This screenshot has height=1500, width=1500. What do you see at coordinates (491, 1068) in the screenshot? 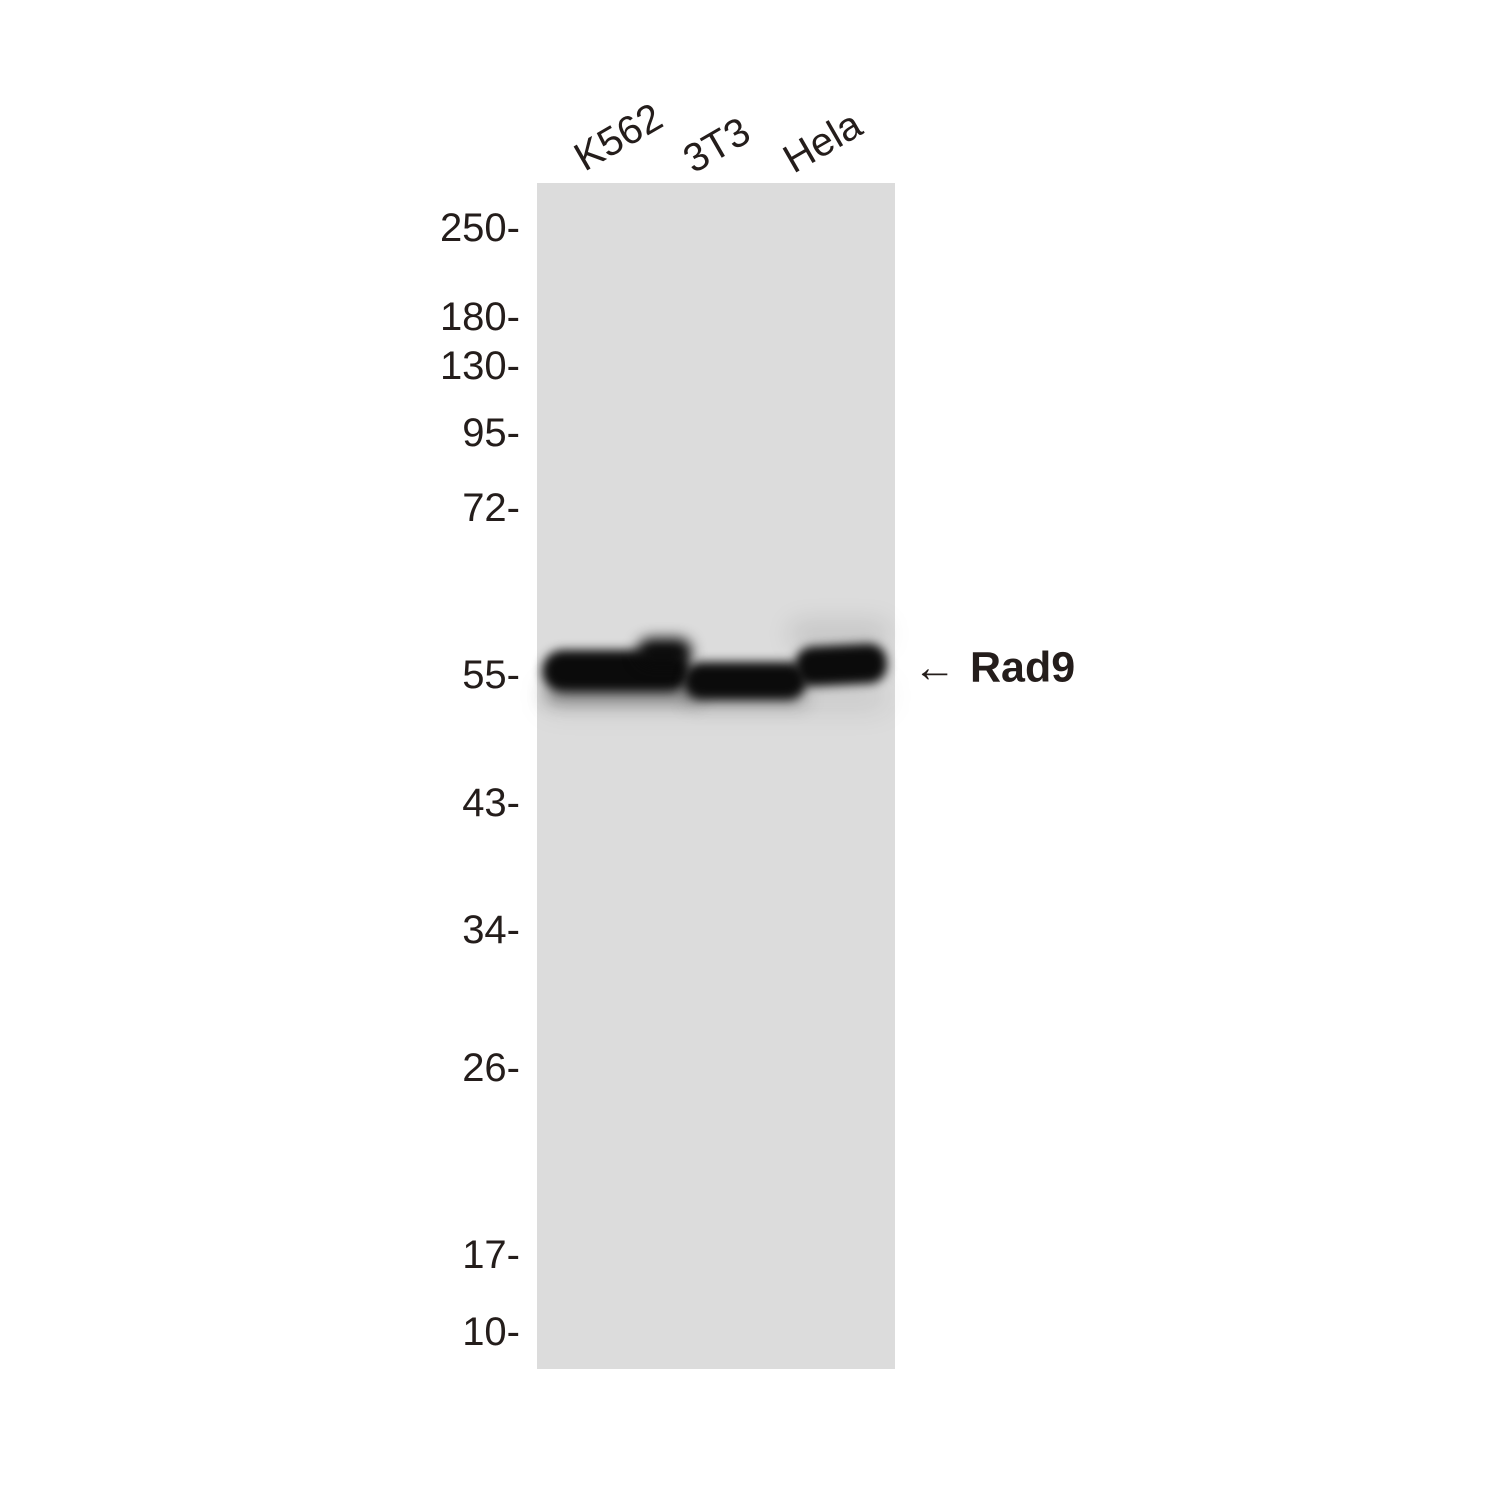
I see `mw-marker-26: 26-` at bounding box center [491, 1068].